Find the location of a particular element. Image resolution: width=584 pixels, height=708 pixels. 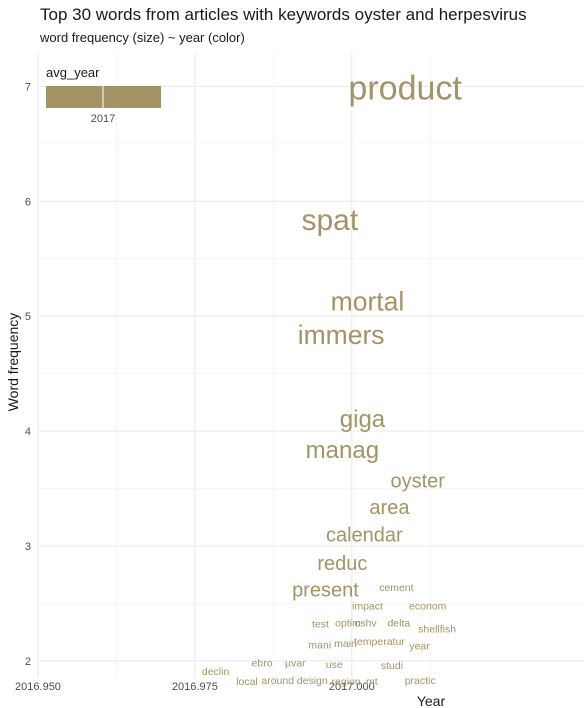

y-tick-label: 5 is located at coordinates (28, 317).